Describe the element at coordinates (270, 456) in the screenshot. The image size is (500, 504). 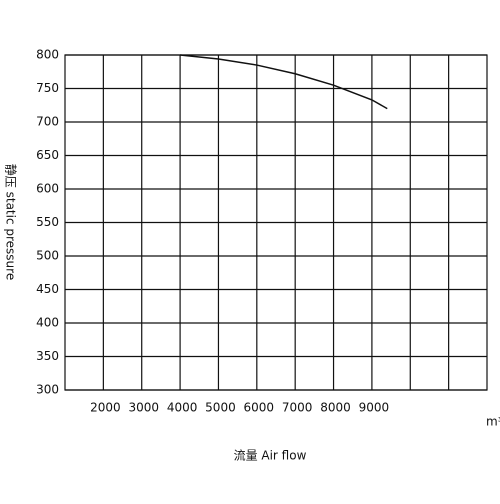
I see `x-axis-label: 流量 Air flow` at that location.